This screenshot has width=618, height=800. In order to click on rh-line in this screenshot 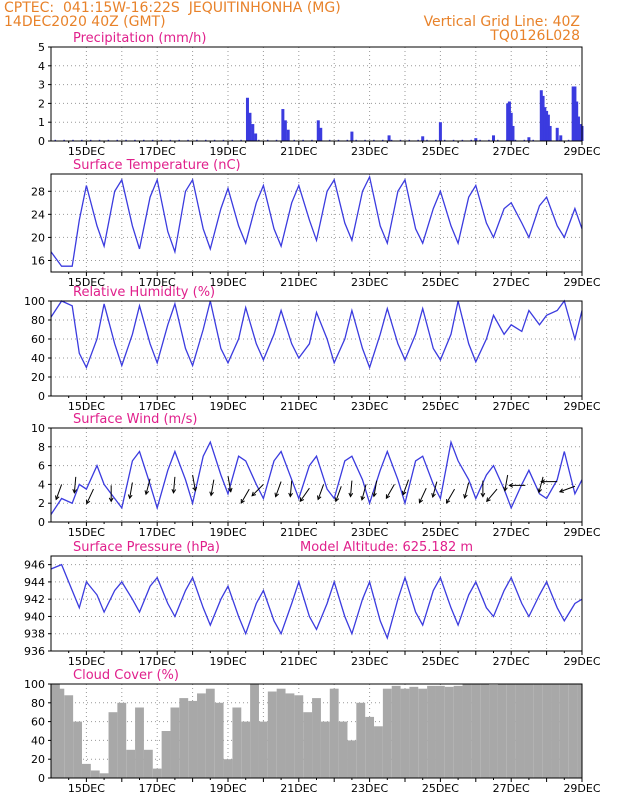, I will do `click(316, 334)`.